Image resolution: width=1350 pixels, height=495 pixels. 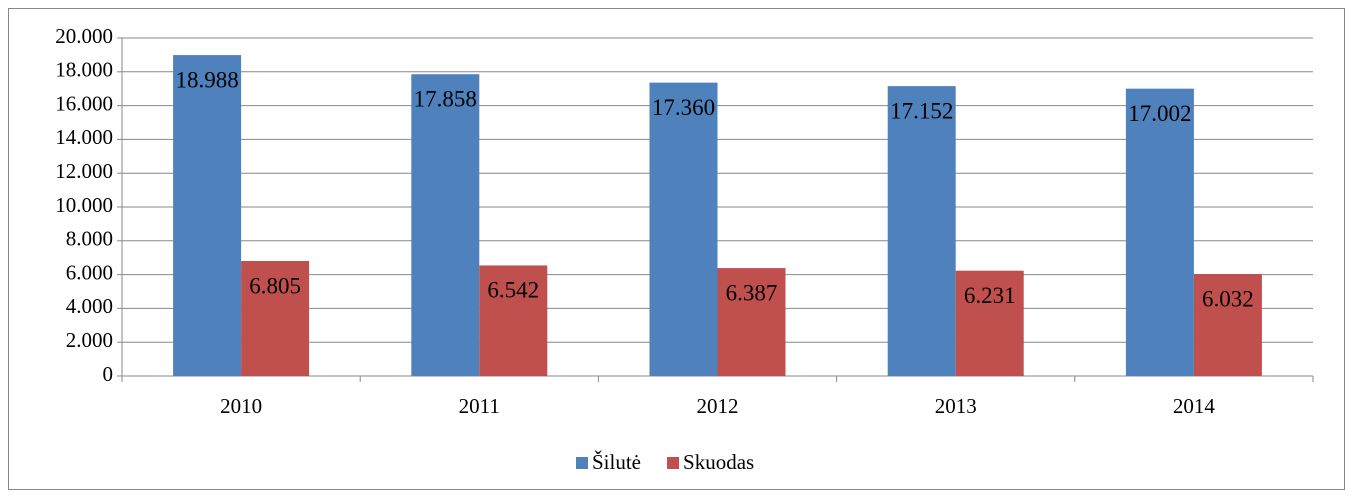 What do you see at coordinates (616, 462) in the screenshot?
I see `legend-label: Šilutė` at bounding box center [616, 462].